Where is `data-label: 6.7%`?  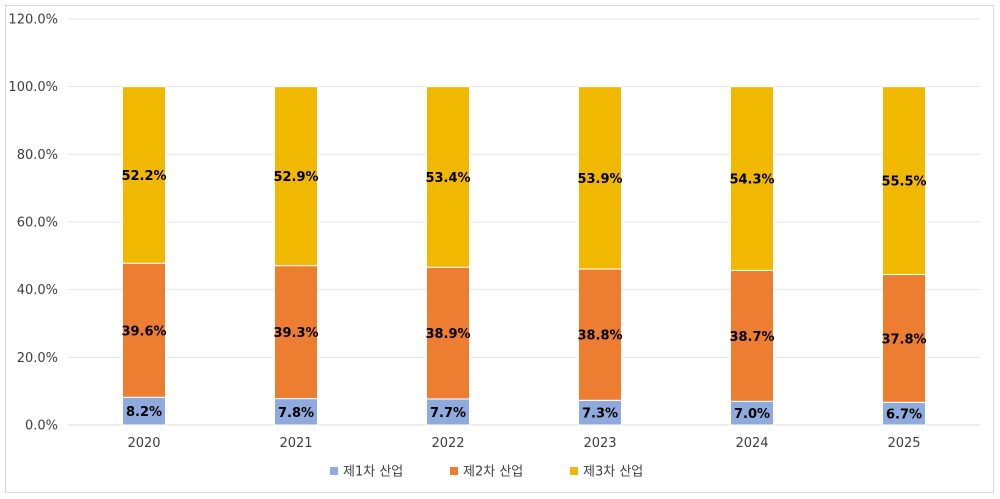
data-label: 6.7% is located at coordinates (904, 415).